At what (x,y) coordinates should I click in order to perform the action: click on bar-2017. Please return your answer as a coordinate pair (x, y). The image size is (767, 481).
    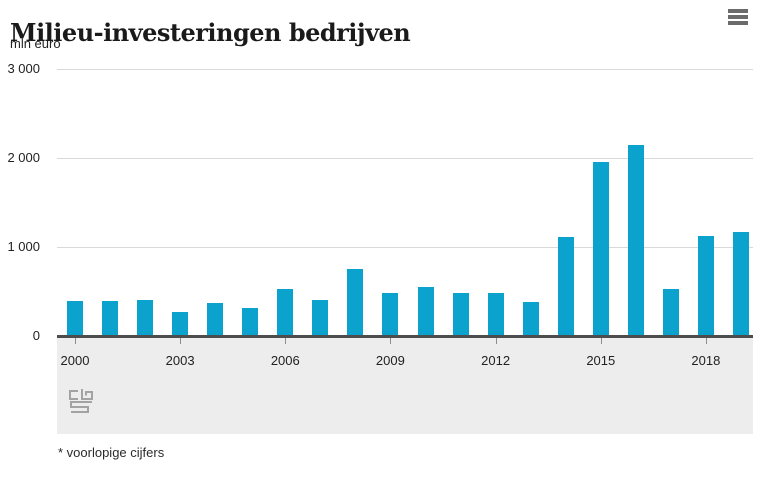
    Looking at the image, I should click on (670, 312).